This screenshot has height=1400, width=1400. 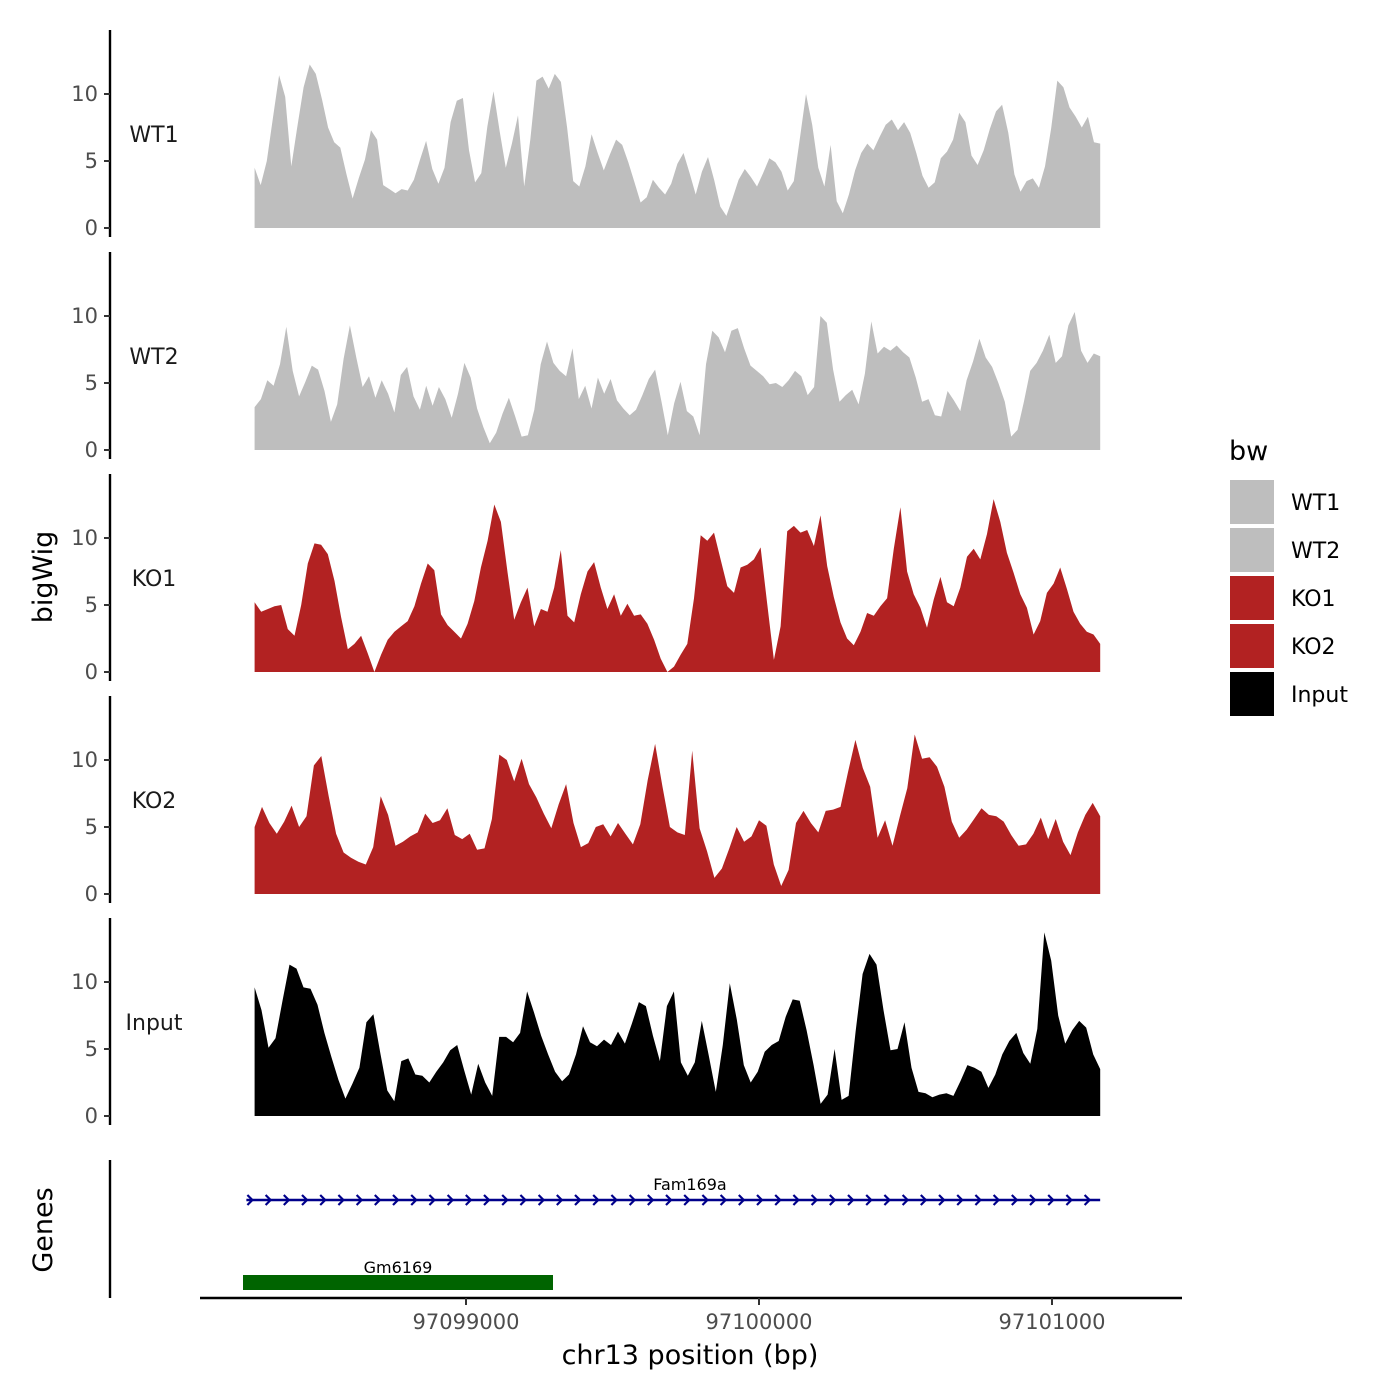 I want to click on legend: bw WT1 WT2 KO1 KO2 Input, so click(x=1288, y=576).